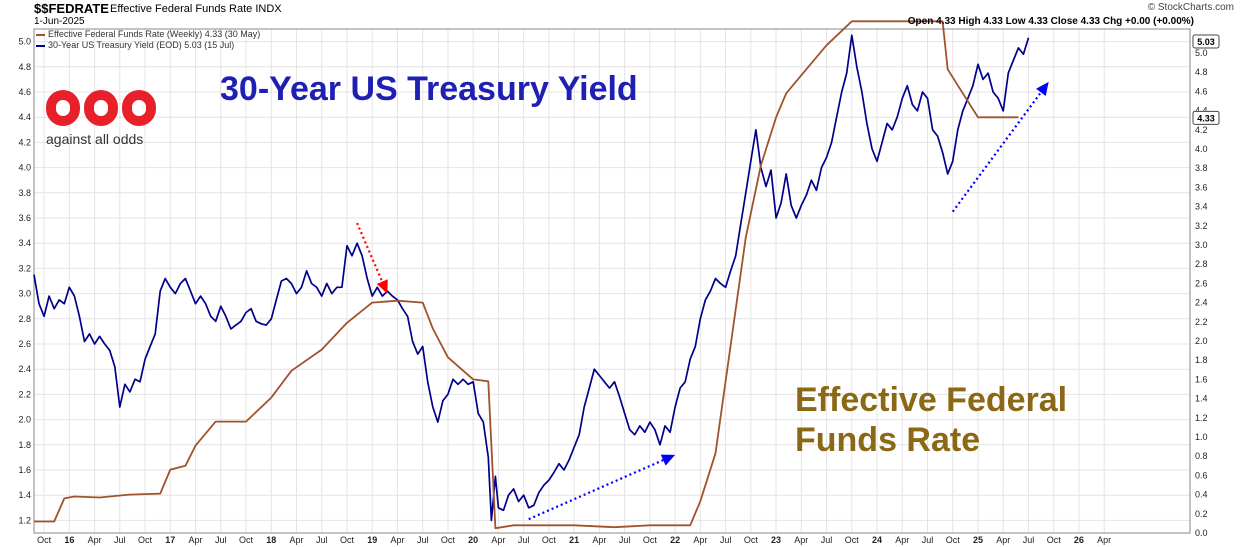 The image size is (1242, 547). What do you see at coordinates (675, 540) in the screenshot?
I see `x-tick-label: 22` at bounding box center [675, 540].